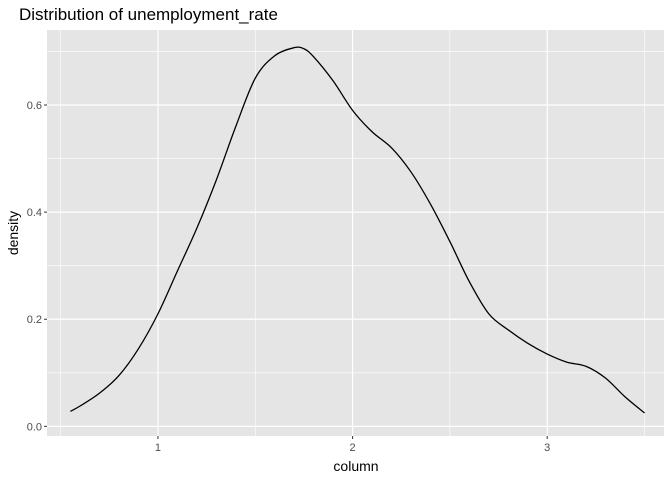  I want to click on x-tick-label: 2, so click(353, 448).